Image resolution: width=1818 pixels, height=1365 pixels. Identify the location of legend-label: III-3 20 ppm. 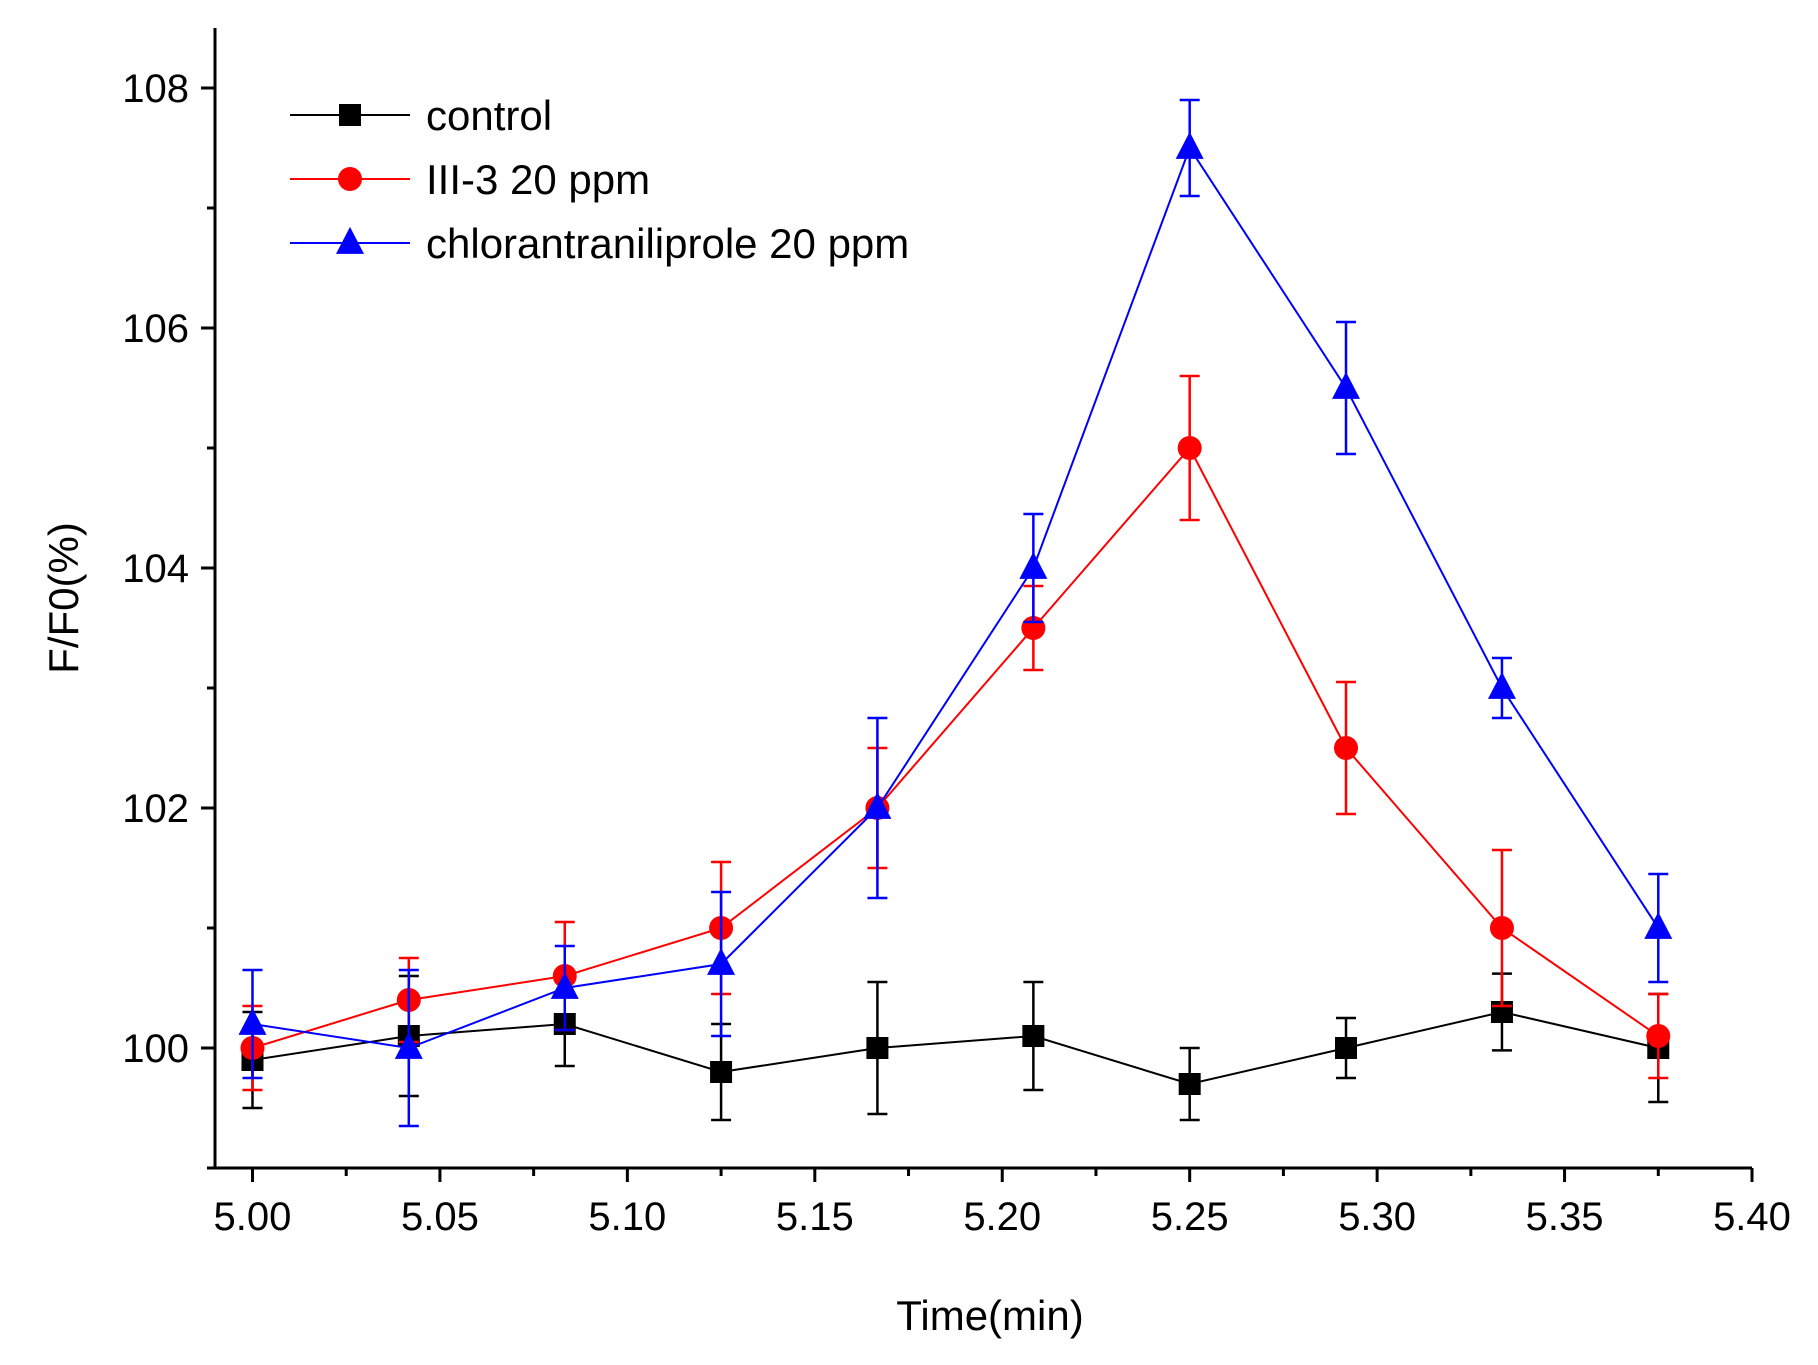
(538, 179).